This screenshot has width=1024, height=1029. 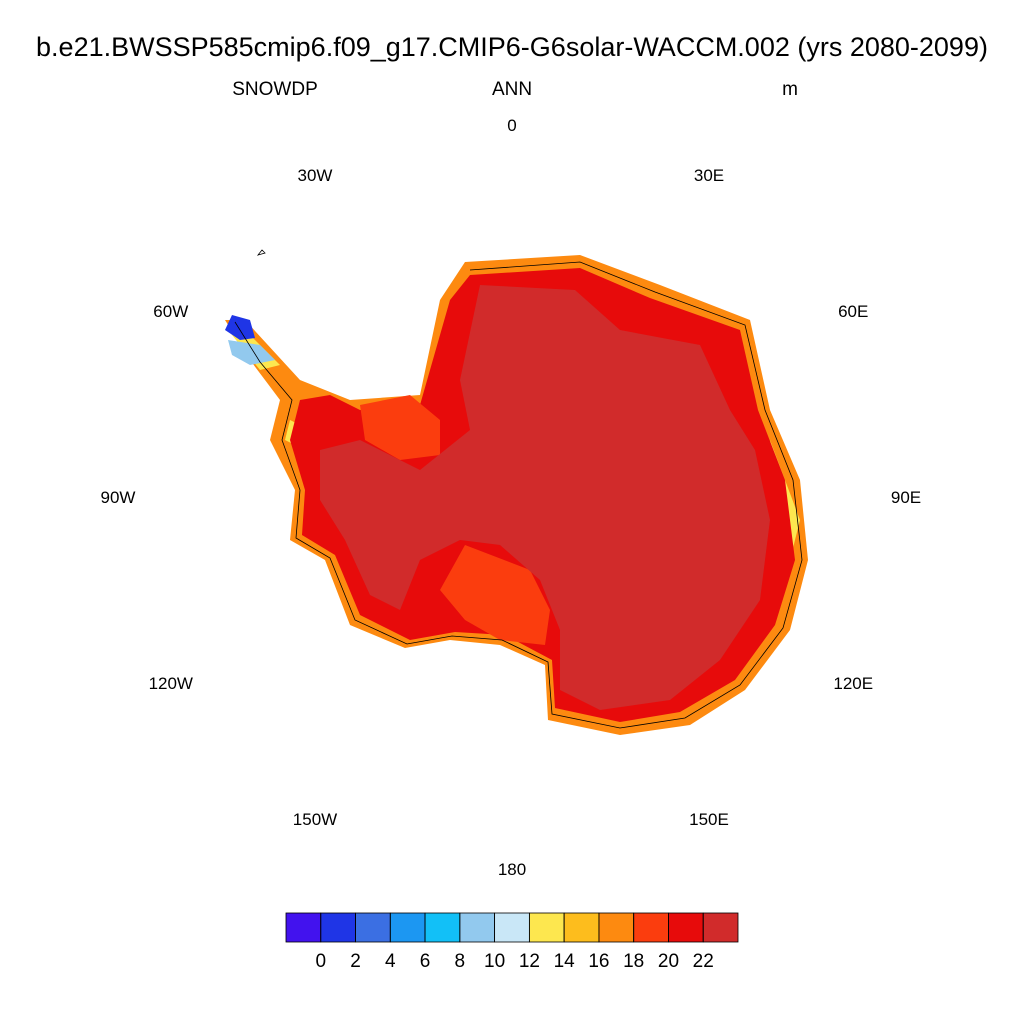 I want to click on longitude-label: 60W, so click(x=170, y=311).